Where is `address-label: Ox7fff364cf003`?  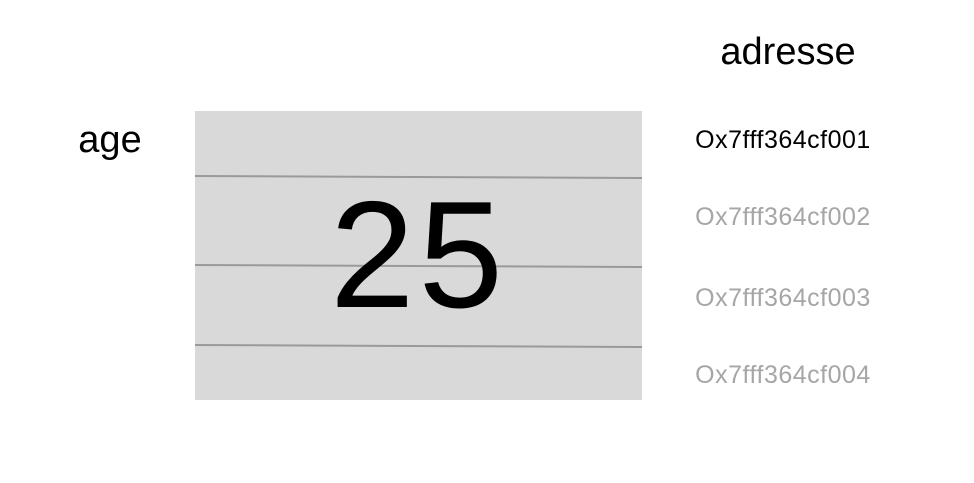
address-label: Ox7fff364cf003 is located at coordinates (783, 298).